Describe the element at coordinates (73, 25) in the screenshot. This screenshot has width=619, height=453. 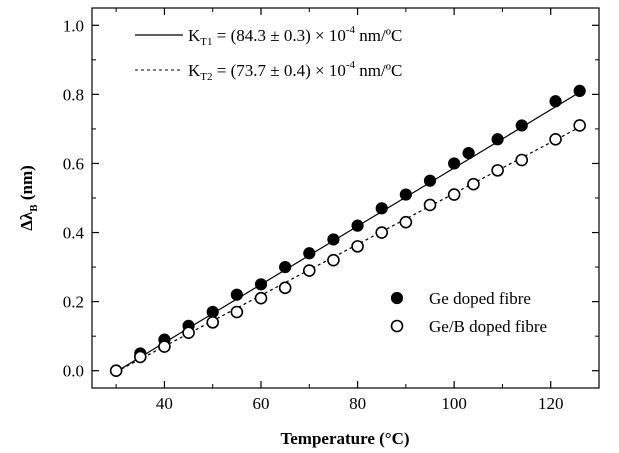
I see `y-tick-label: 1.0` at that location.